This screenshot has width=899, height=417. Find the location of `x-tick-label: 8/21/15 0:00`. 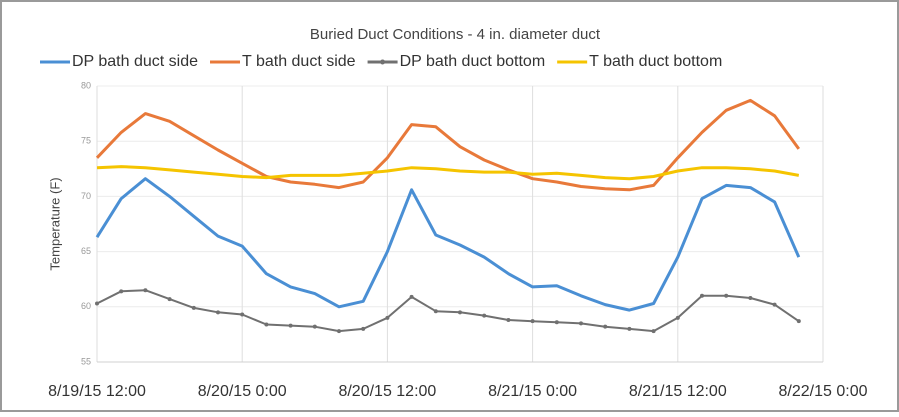

x-tick-label: 8/21/15 0:00 is located at coordinates (532, 391).